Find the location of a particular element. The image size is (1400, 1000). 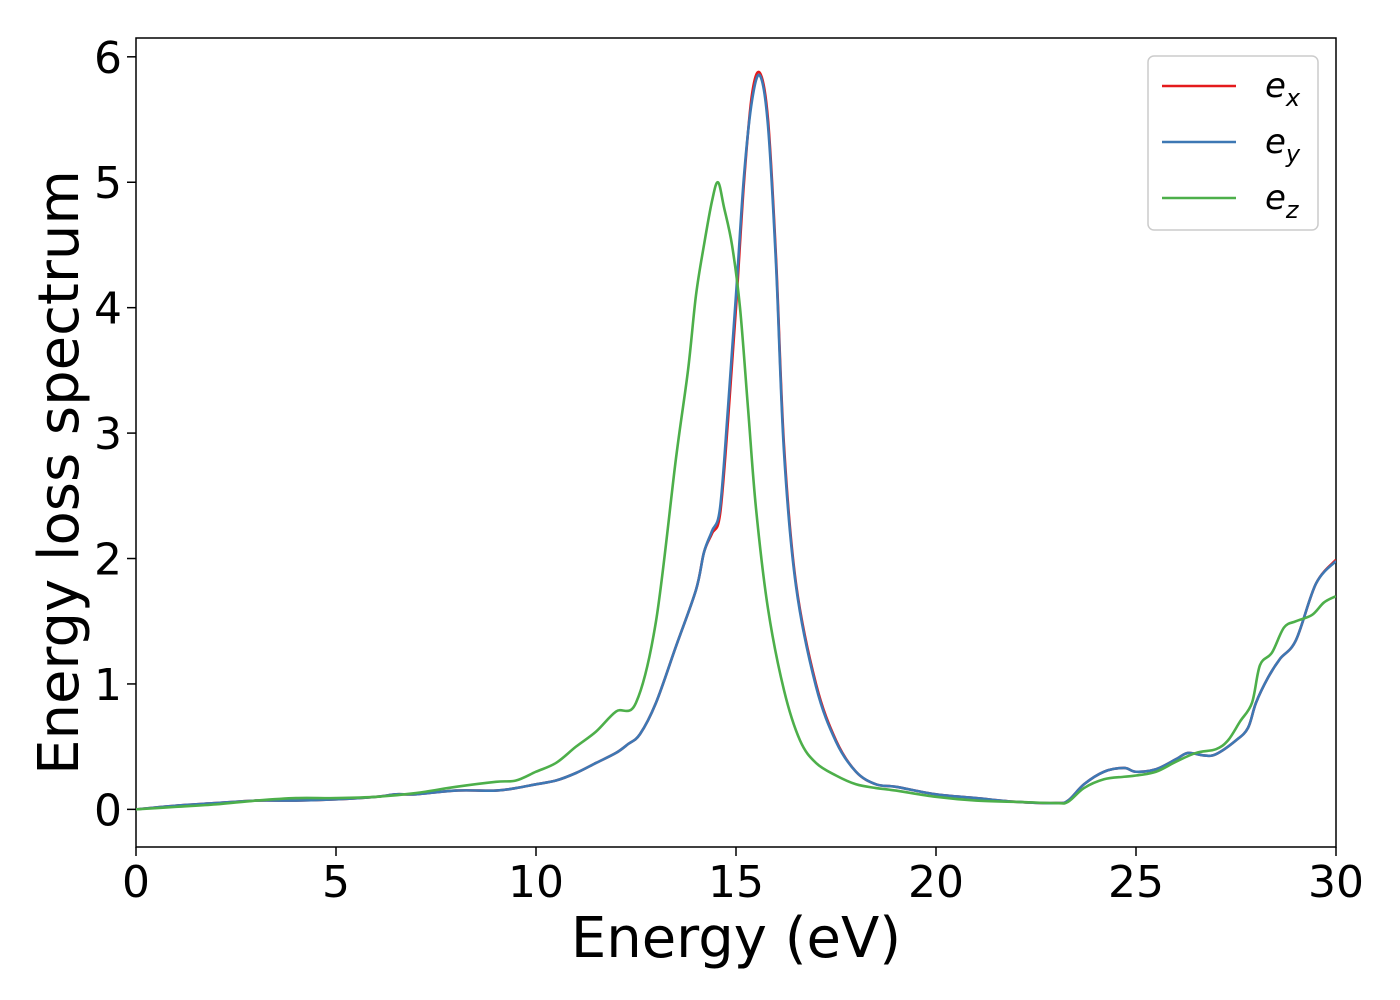

y-tick-label: 0 is located at coordinates (108, 810).